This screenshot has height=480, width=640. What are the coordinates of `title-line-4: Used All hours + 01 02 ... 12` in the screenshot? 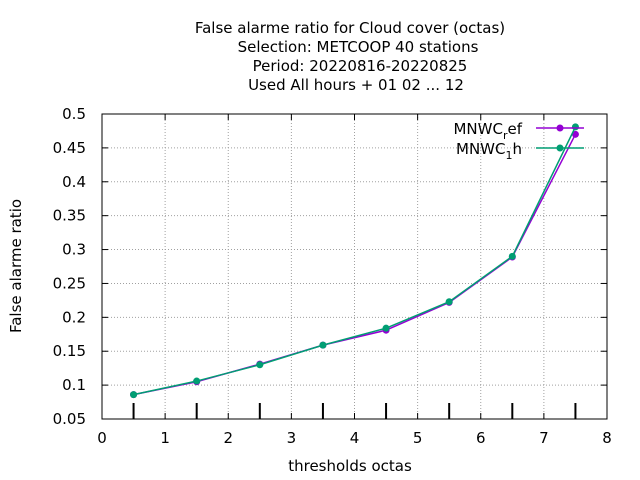 It's located at (356, 85).